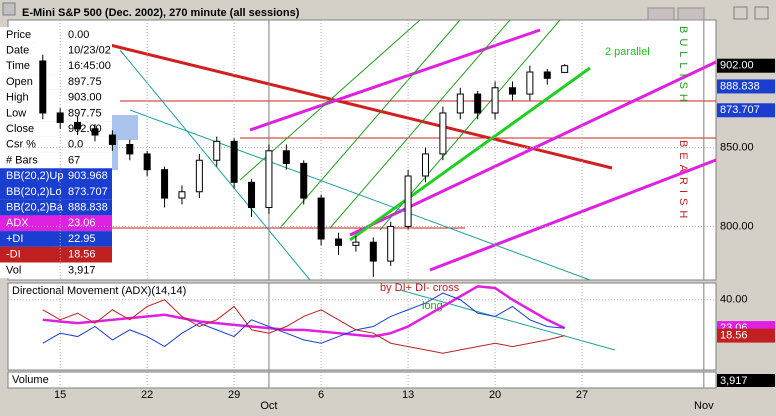  I want to click on data-value: 67, so click(74, 160).